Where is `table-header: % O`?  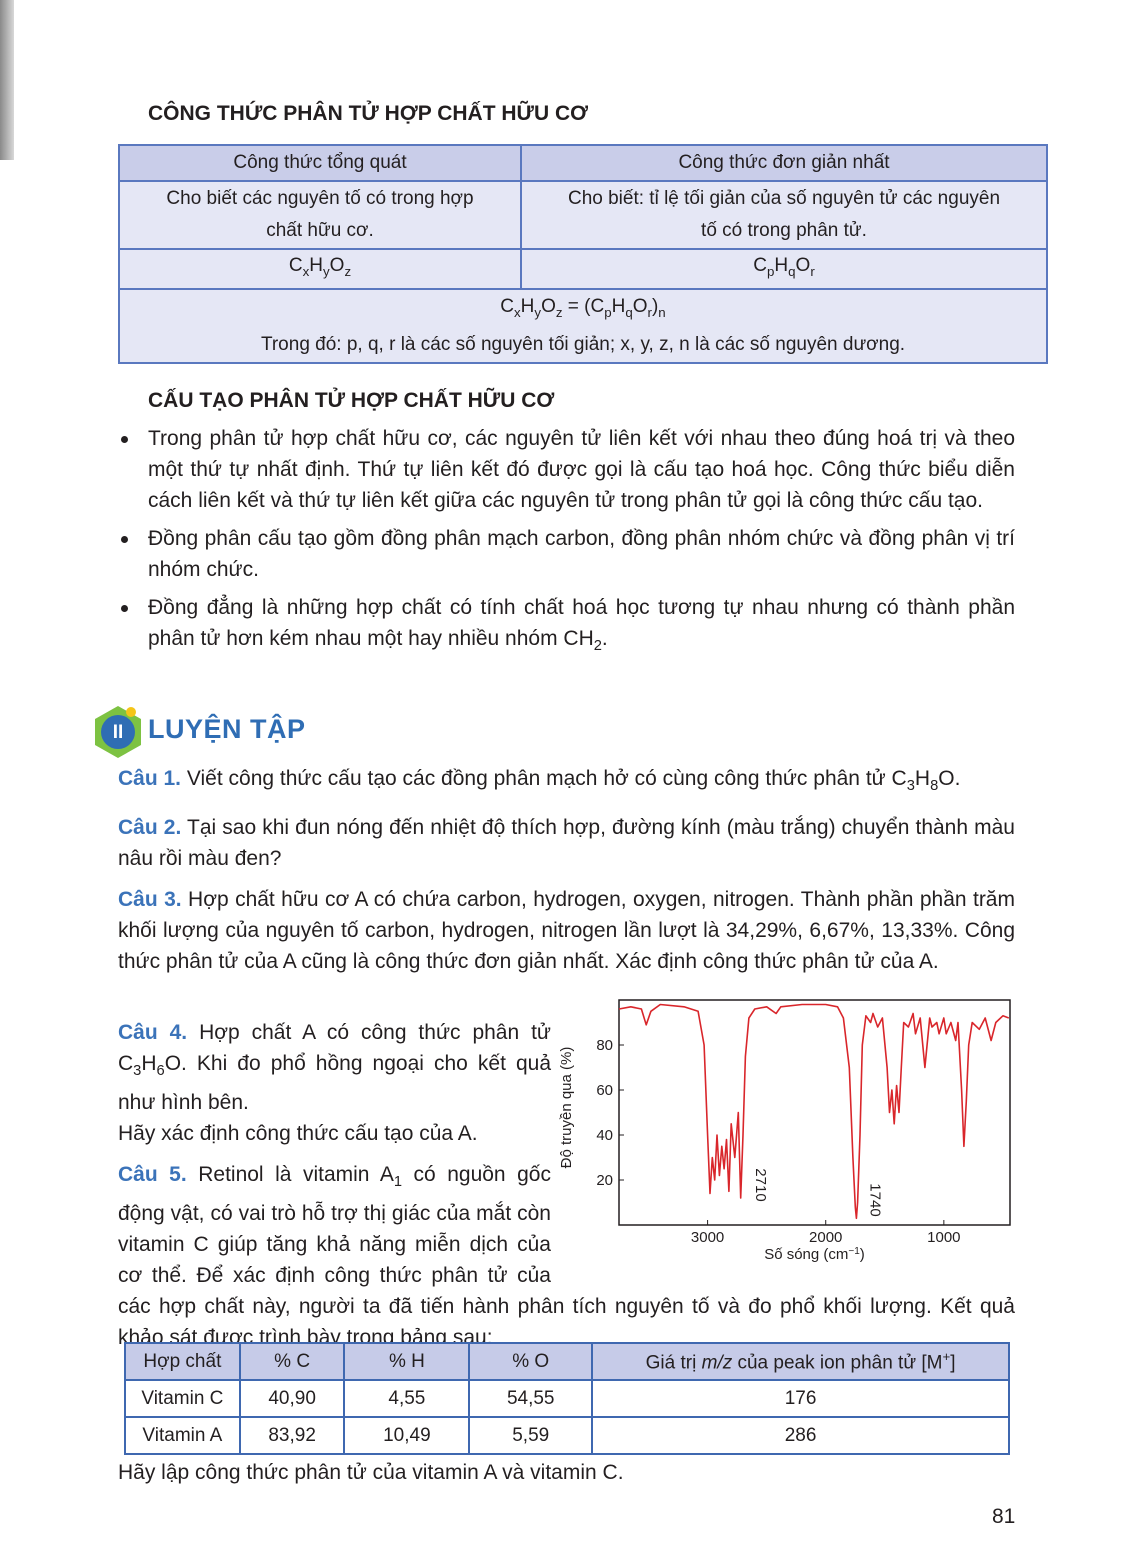
table-header: % O is located at coordinates (531, 1361).